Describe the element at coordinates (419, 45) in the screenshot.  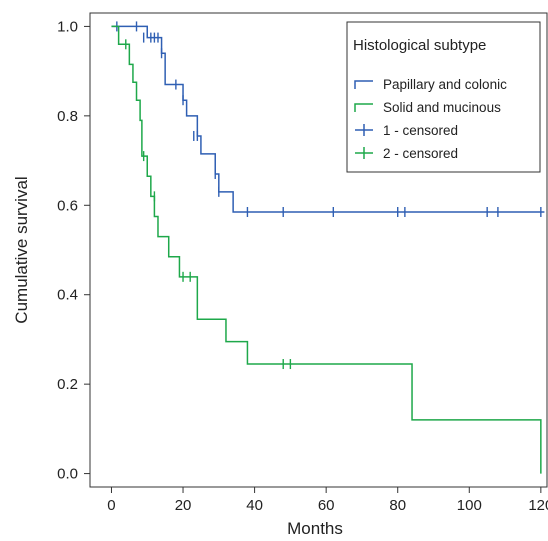
I see `legend-title: Histological subtype` at that location.